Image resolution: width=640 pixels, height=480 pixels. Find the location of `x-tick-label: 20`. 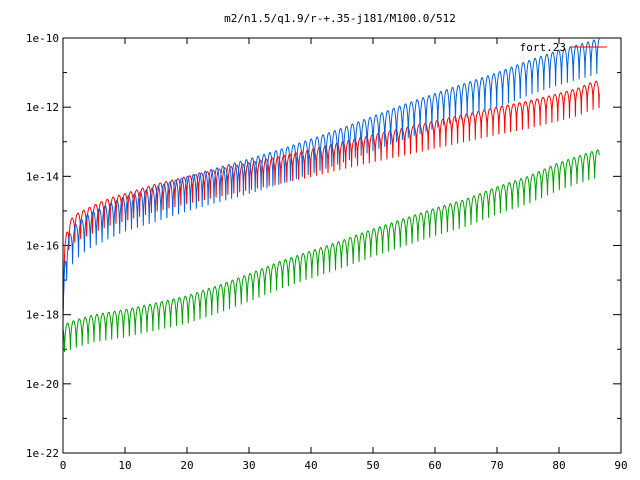

x-tick-label: 20 is located at coordinates (186, 465).